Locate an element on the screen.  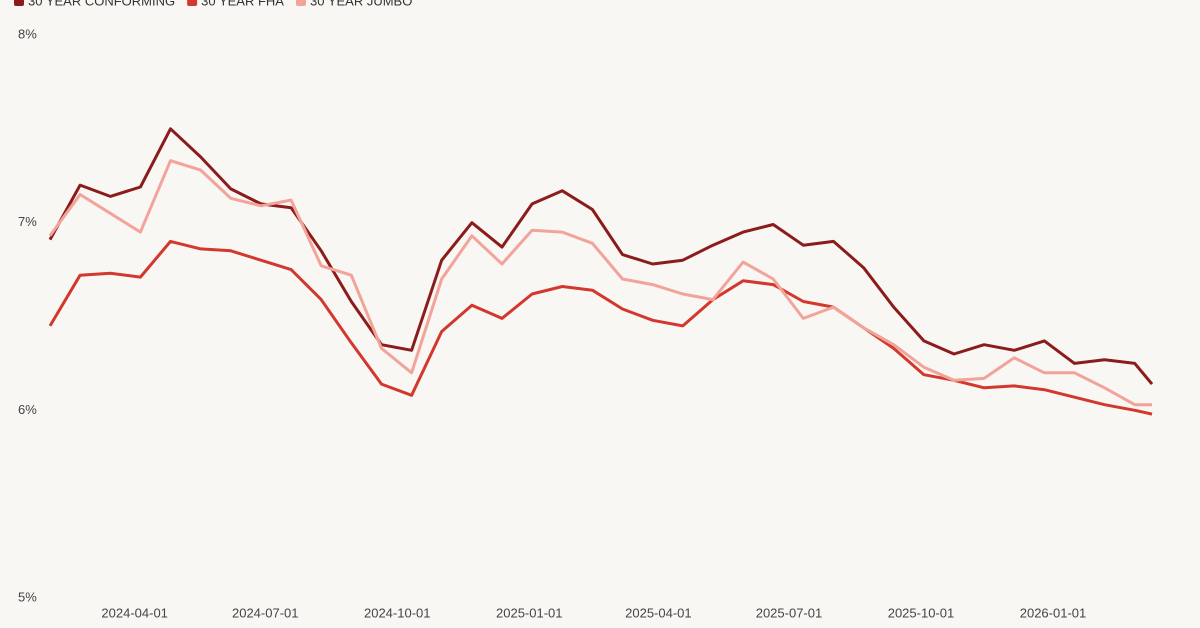
y-tick-label: 7% is located at coordinates (27, 221).